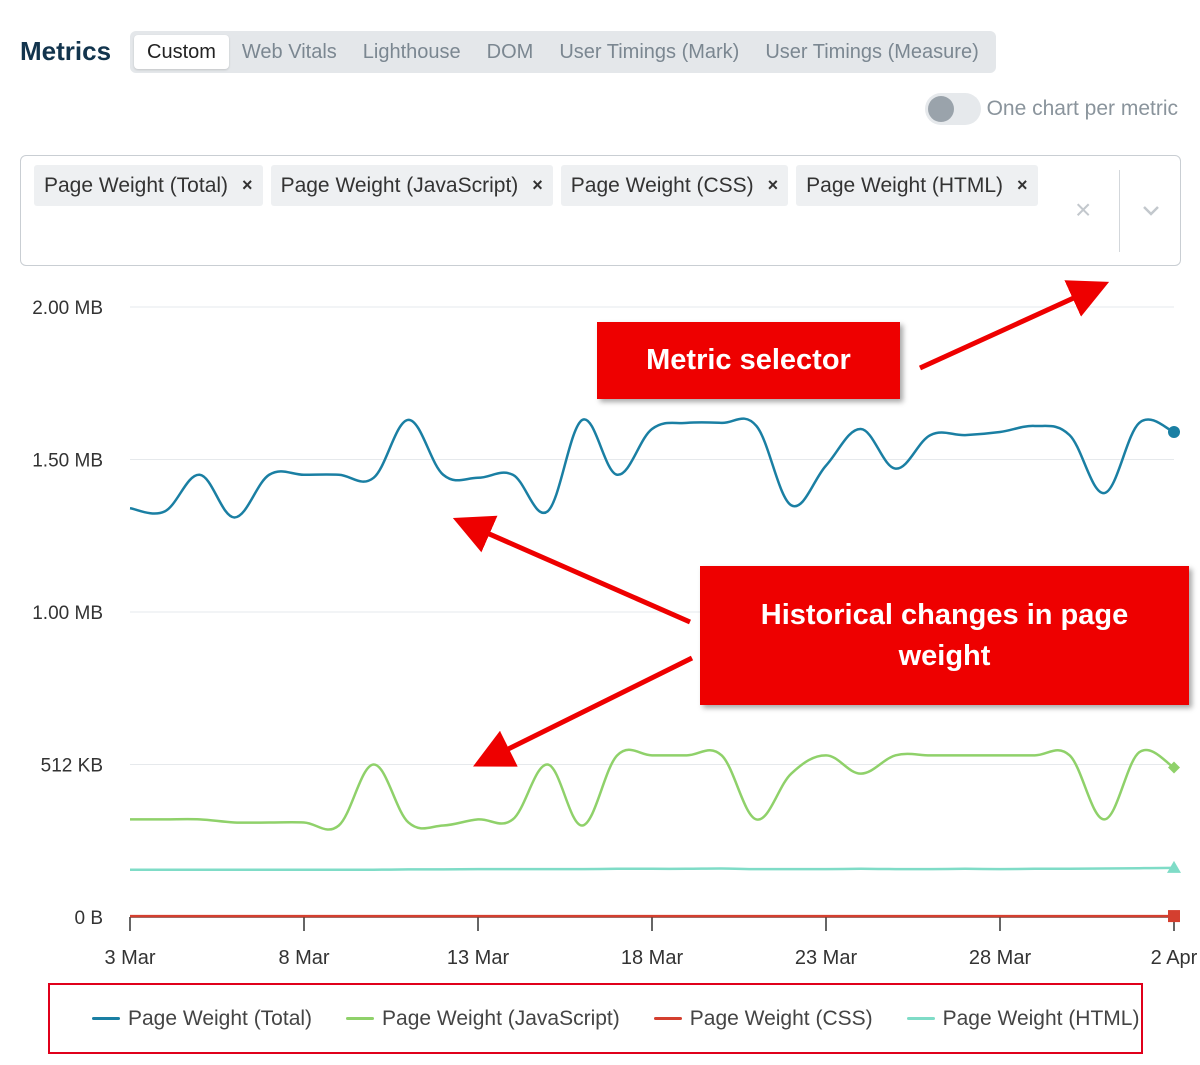 This screenshot has height=1065, width=1200. I want to click on x-tick-label: 18 Mar, so click(652, 958).